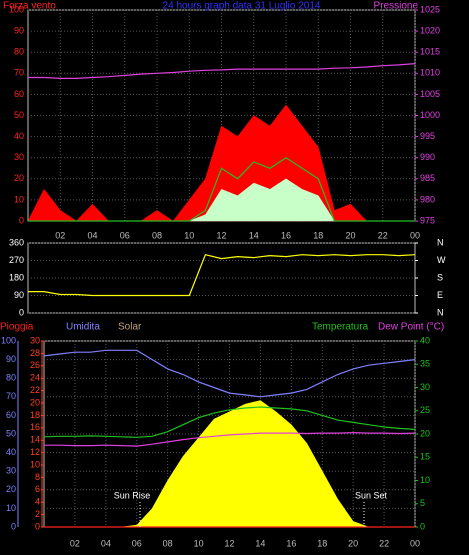 The width and height of the screenshot is (469, 555). I want to click on legend-label: Umidita, so click(83, 327).